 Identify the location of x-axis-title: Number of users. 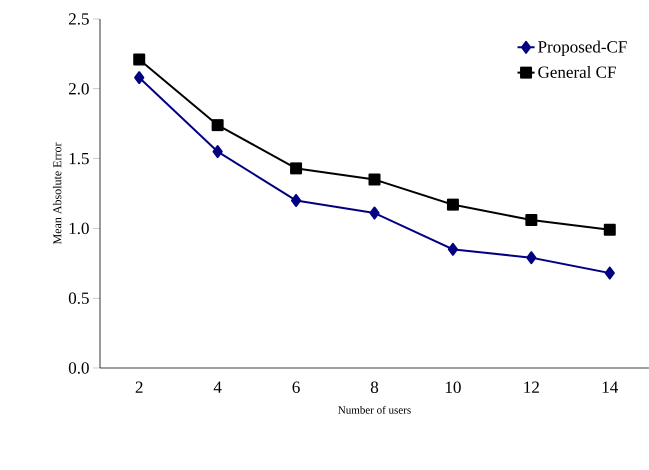
(374, 410).